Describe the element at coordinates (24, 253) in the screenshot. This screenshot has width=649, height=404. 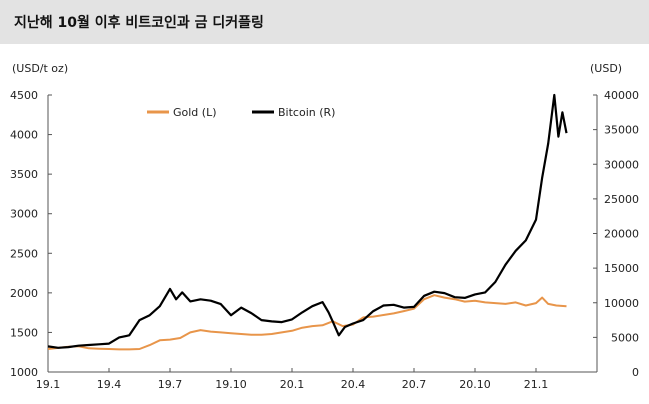
I see `left-tick-label: 2500` at that location.